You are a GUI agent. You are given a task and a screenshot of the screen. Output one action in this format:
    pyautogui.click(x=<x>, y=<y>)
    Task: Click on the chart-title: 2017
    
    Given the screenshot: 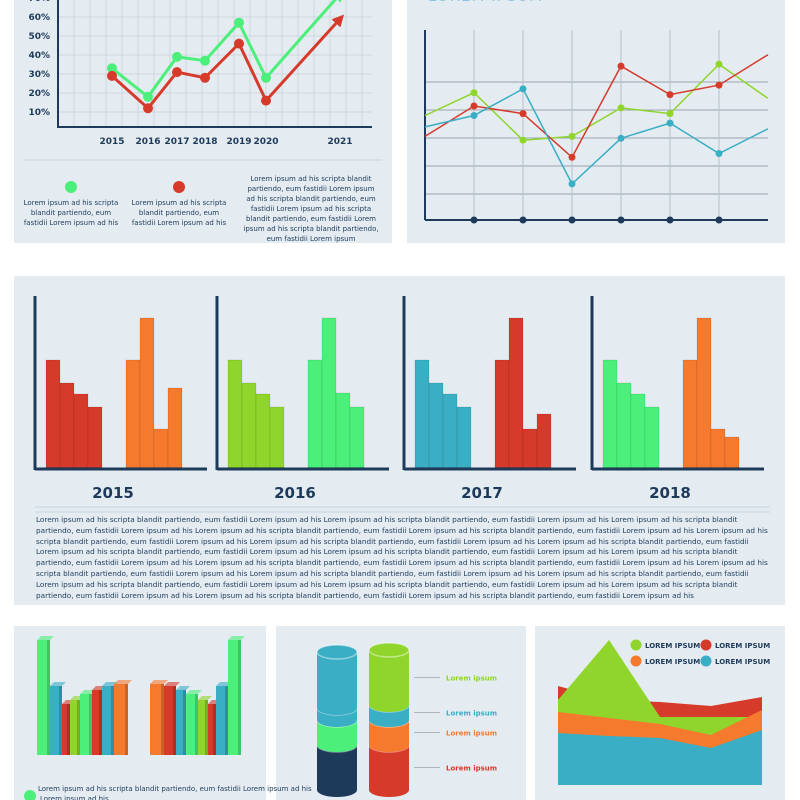 What is the action you would take?
    pyautogui.click(x=482, y=493)
    